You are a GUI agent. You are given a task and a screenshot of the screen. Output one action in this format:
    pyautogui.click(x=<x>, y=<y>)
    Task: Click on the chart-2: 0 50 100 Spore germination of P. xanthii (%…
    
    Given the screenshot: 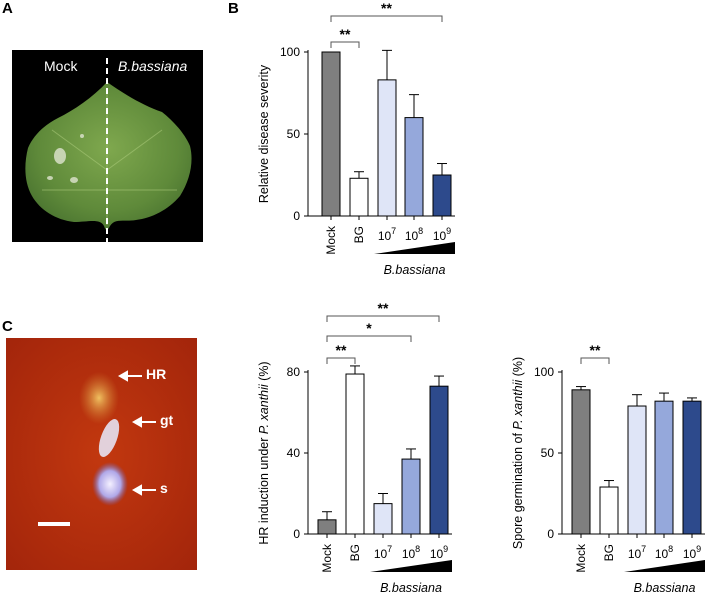 What is the action you would take?
    pyautogui.click(x=608, y=468)
    